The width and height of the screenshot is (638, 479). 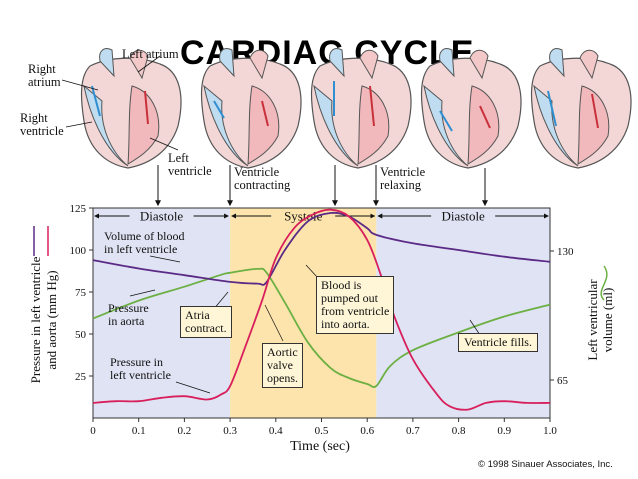 I want to click on y-left-tick-label: 50, so click(x=81, y=335).